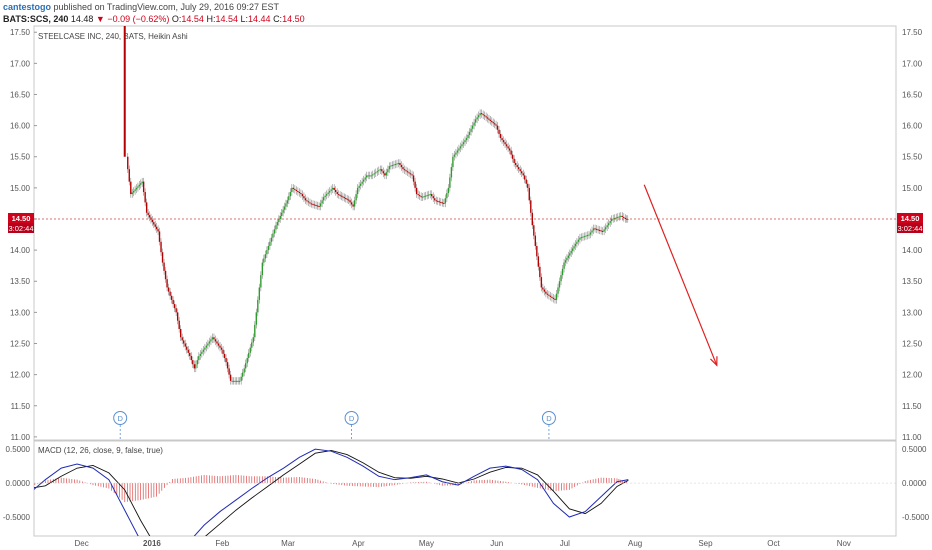  I want to click on macd-y-tick-label-left: 0.0000, so click(18, 483).